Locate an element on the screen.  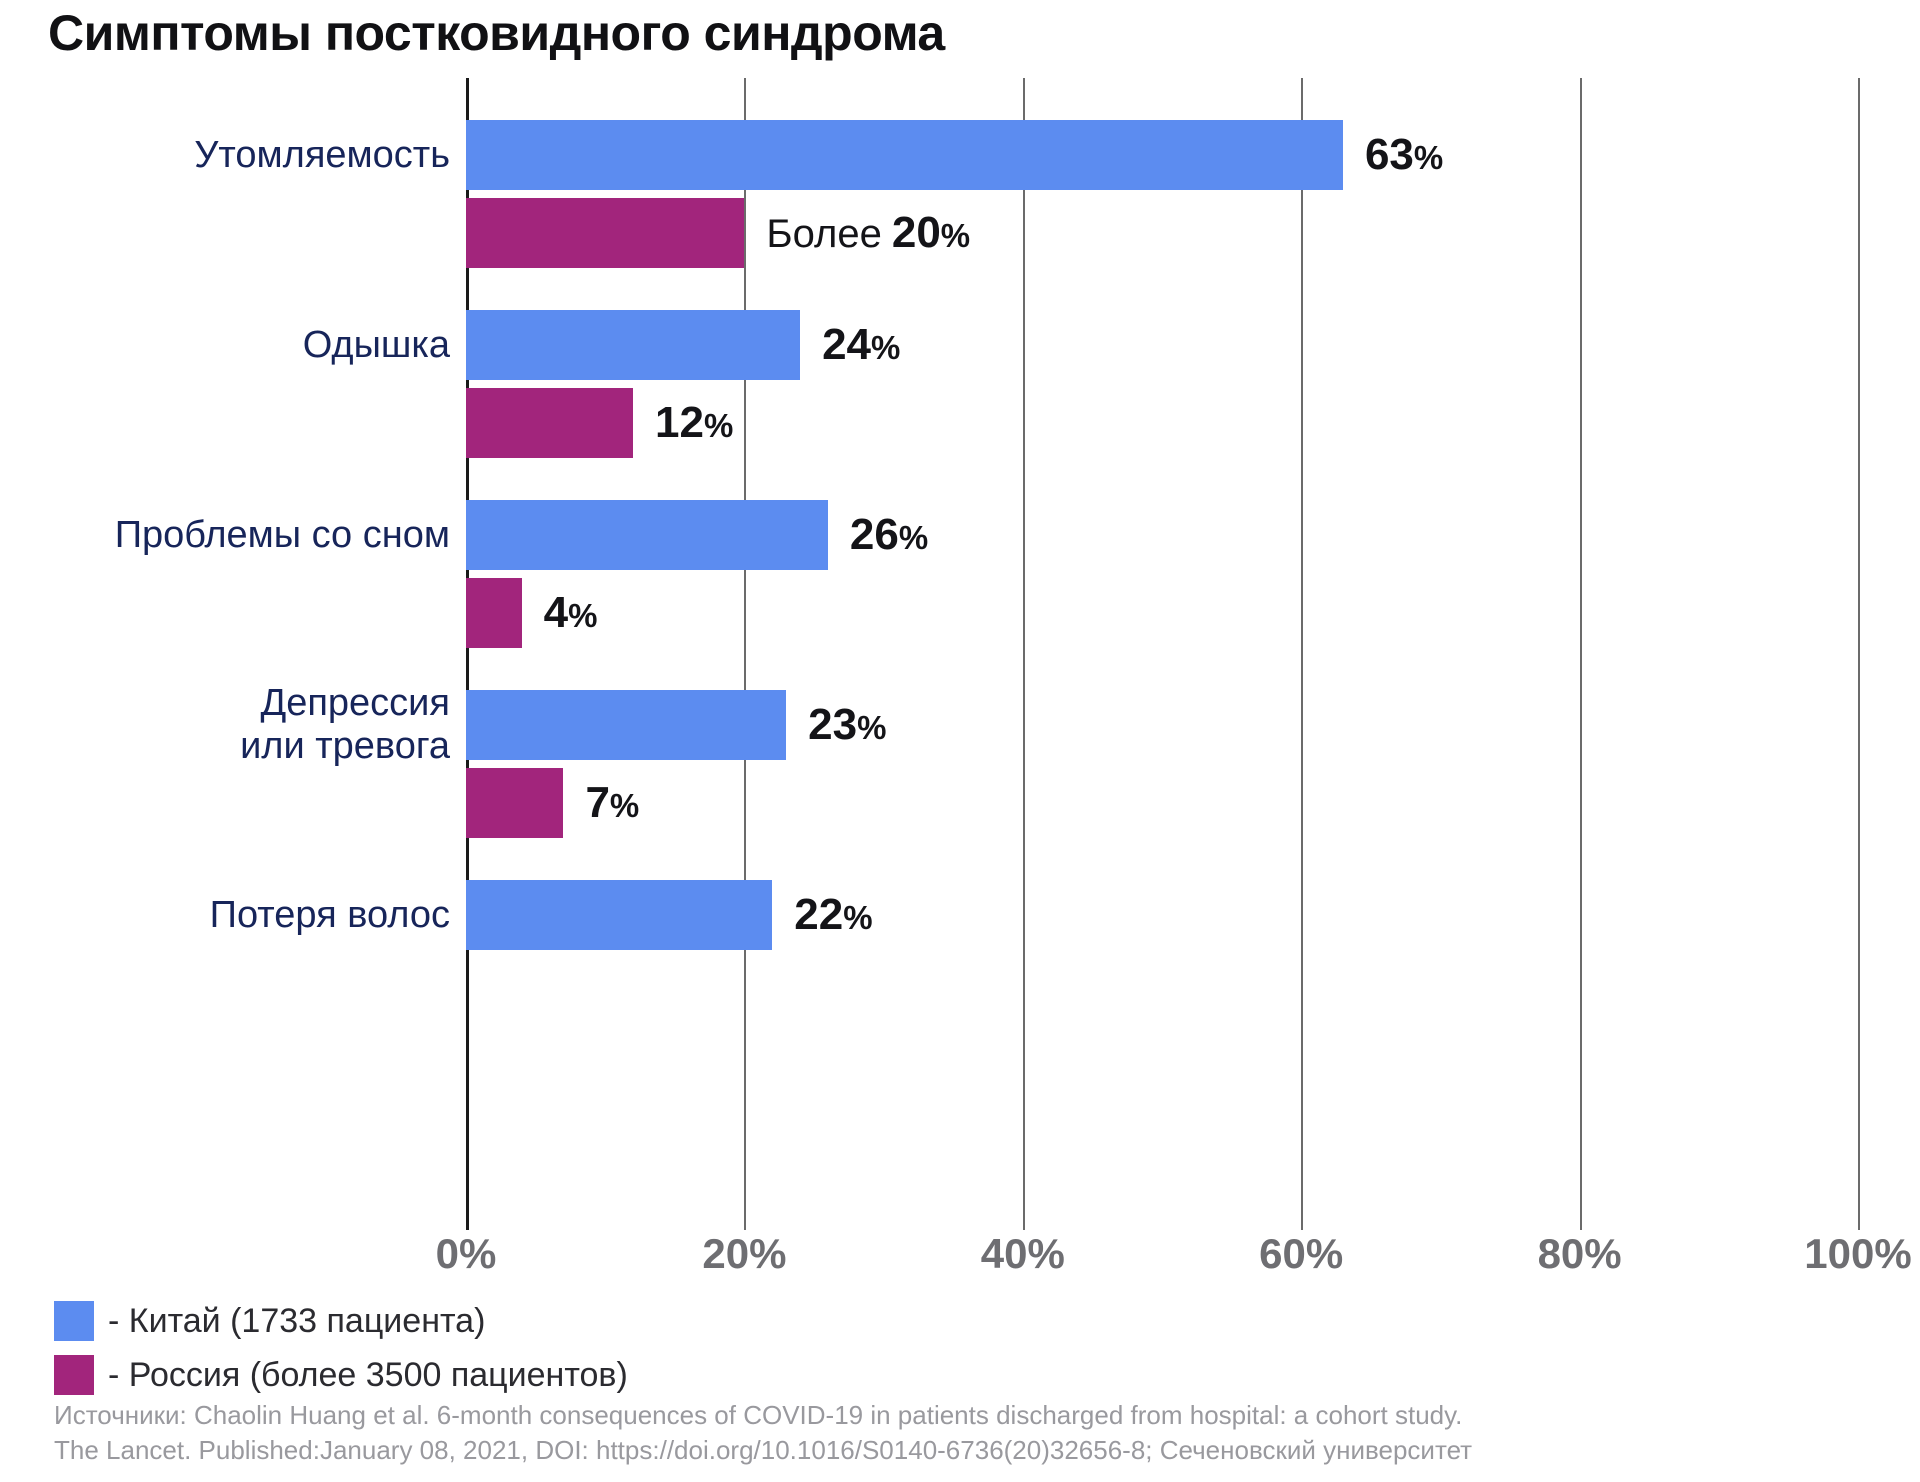
bar-value-number: 23 is located at coordinates (833, 724).